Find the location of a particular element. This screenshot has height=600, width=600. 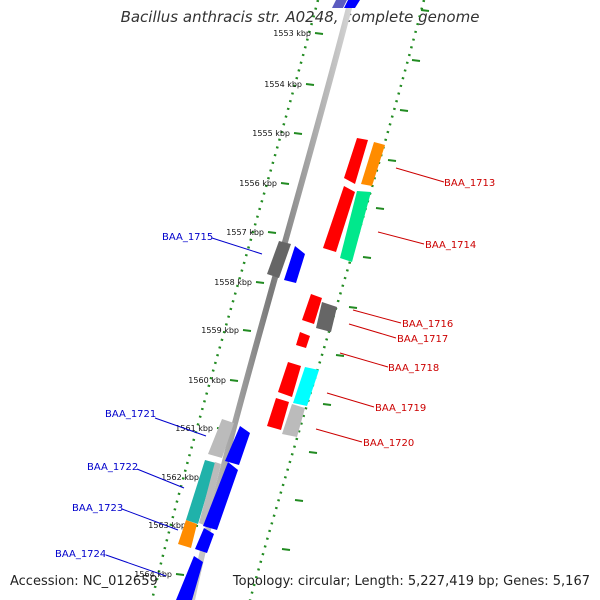

label-baa-1720: BAA_1720 is located at coordinates (388, 443).